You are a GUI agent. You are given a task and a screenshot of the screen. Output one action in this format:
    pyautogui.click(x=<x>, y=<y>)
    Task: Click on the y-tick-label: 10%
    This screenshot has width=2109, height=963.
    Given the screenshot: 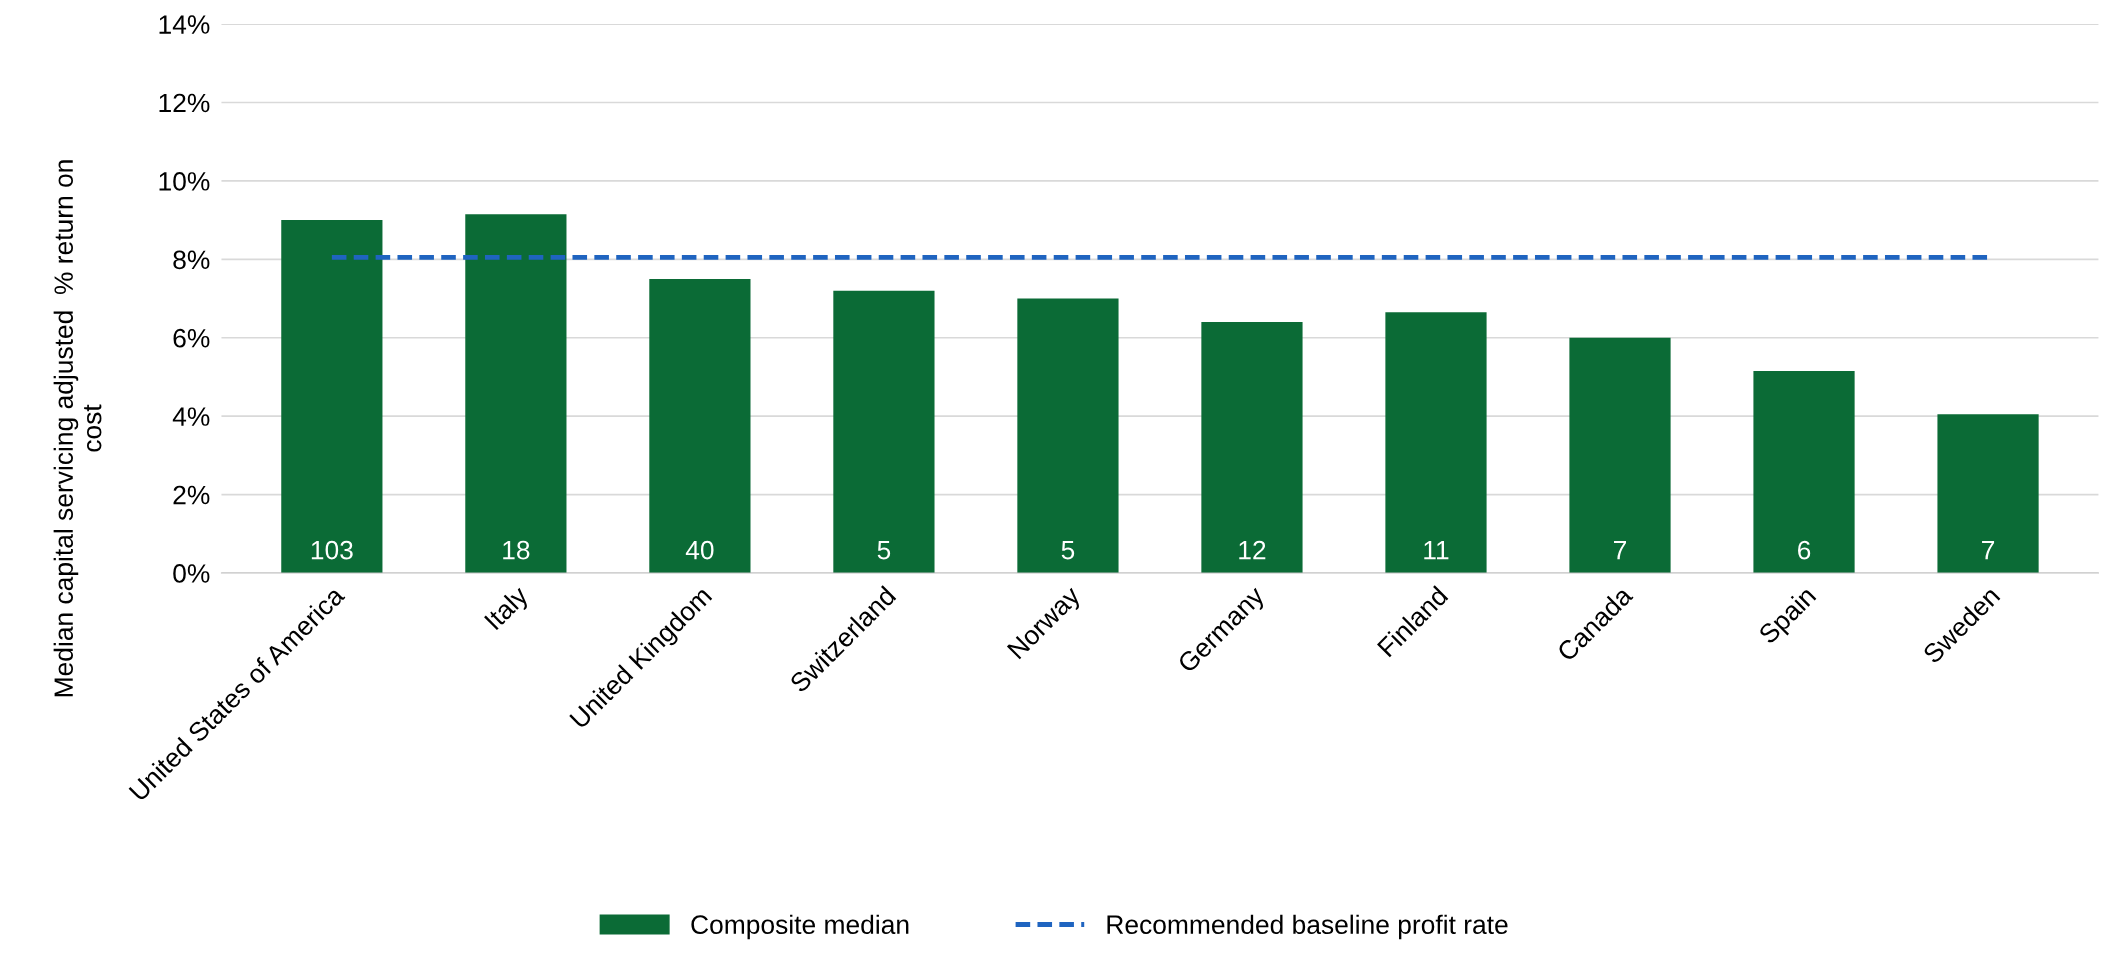 What is the action you would take?
    pyautogui.click(x=184, y=181)
    